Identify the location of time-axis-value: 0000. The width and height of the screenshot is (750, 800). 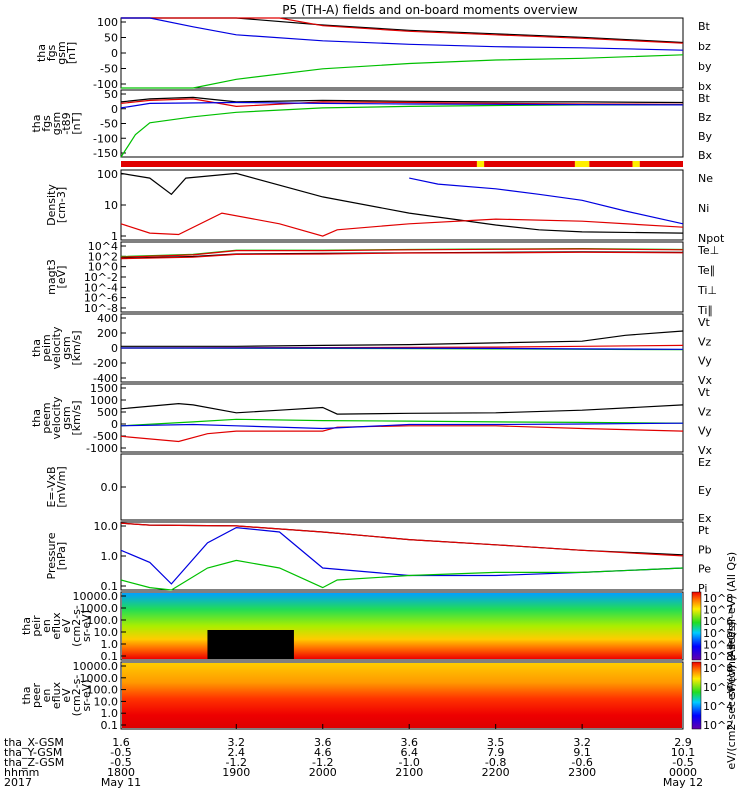
(683, 772).